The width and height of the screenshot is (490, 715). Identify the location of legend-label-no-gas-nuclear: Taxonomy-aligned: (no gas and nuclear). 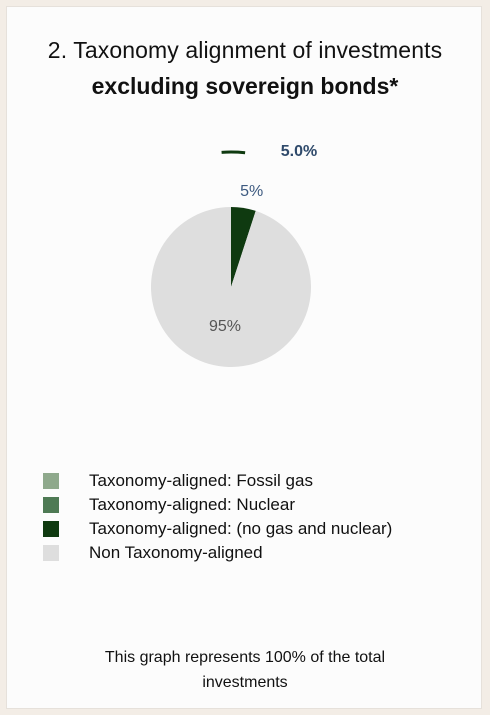
(241, 528).